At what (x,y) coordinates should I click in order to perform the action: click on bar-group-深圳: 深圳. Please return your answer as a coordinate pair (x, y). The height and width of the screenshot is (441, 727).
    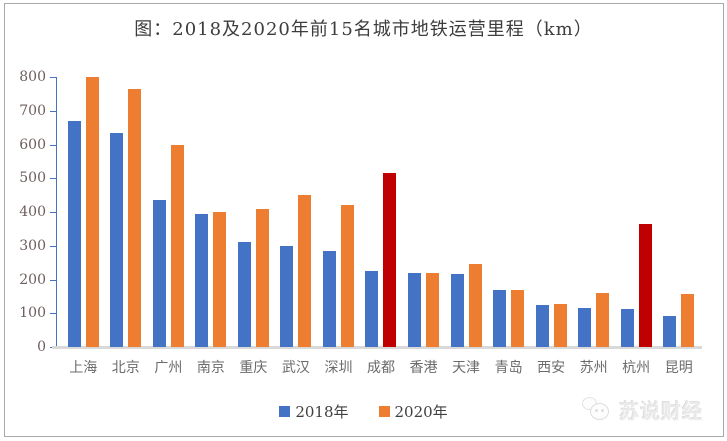
    Looking at the image, I should click on (338, 226).